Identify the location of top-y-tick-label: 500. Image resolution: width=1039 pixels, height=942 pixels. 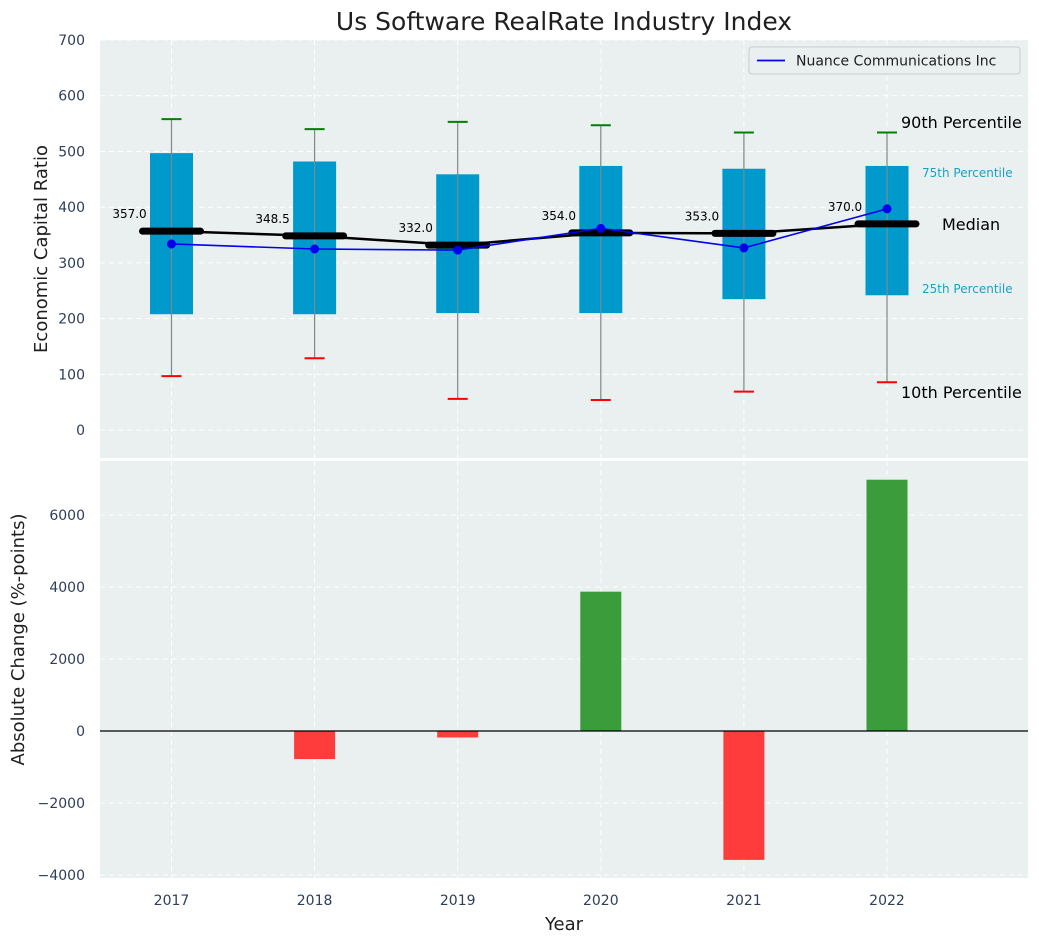
(71, 152).